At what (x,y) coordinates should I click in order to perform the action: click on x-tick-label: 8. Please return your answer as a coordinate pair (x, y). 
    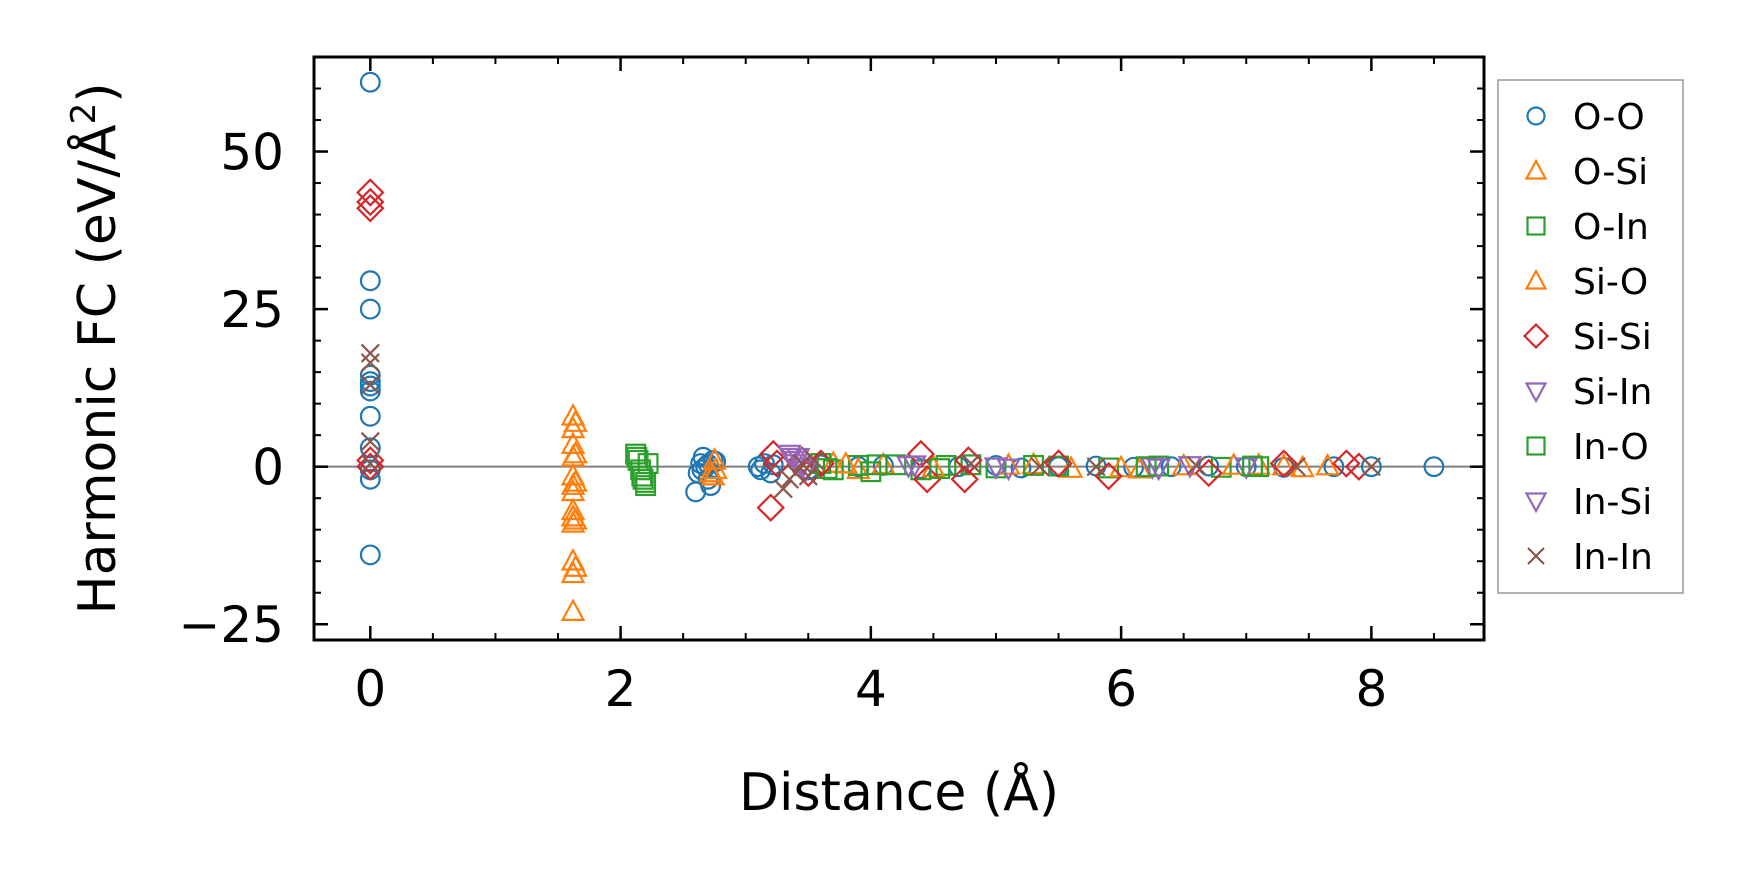
    Looking at the image, I should click on (1371, 689).